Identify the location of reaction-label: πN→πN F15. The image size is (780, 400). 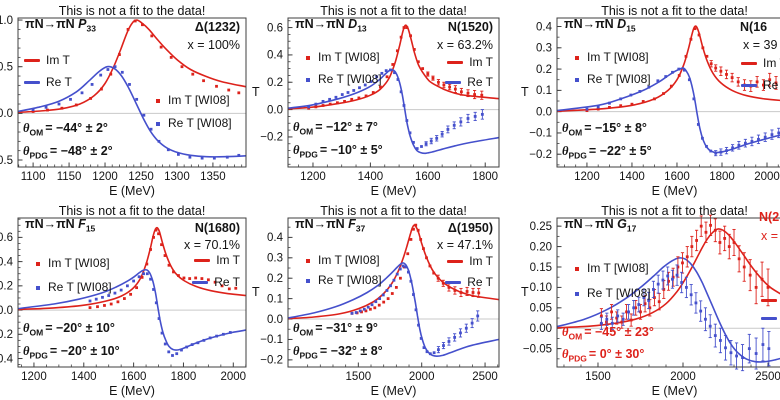
(60, 225).